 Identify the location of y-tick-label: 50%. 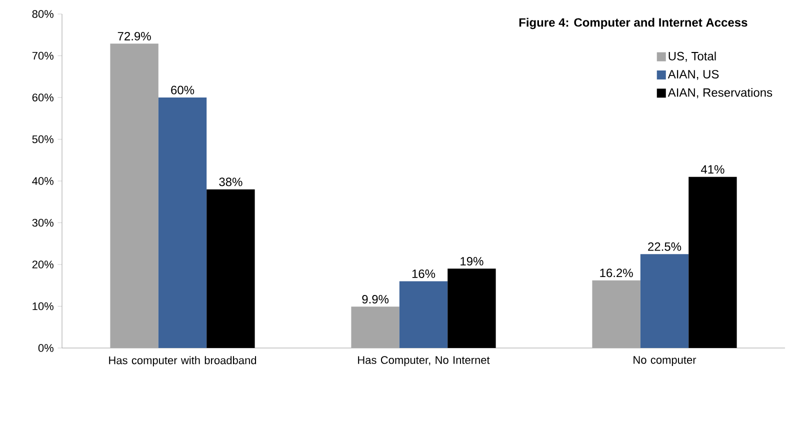
(43, 139).